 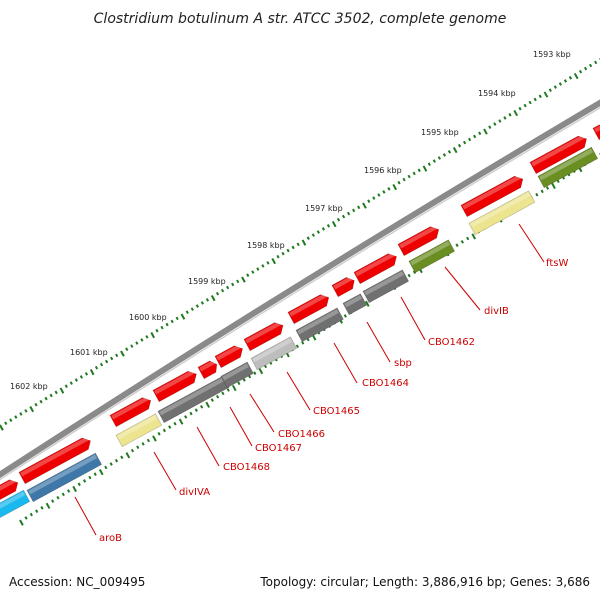 I want to click on gene-label-divIVA: divIVA, so click(x=194, y=492).